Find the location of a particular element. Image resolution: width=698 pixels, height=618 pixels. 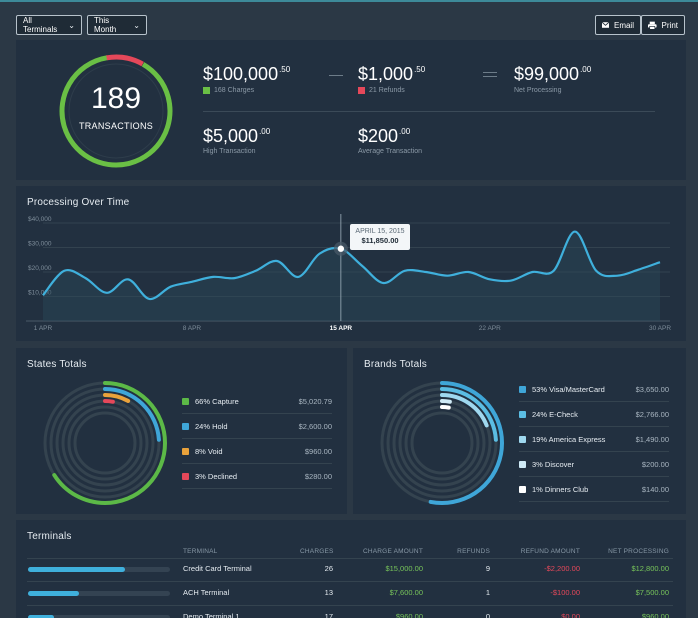

print-label: Print is located at coordinates (669, 25).